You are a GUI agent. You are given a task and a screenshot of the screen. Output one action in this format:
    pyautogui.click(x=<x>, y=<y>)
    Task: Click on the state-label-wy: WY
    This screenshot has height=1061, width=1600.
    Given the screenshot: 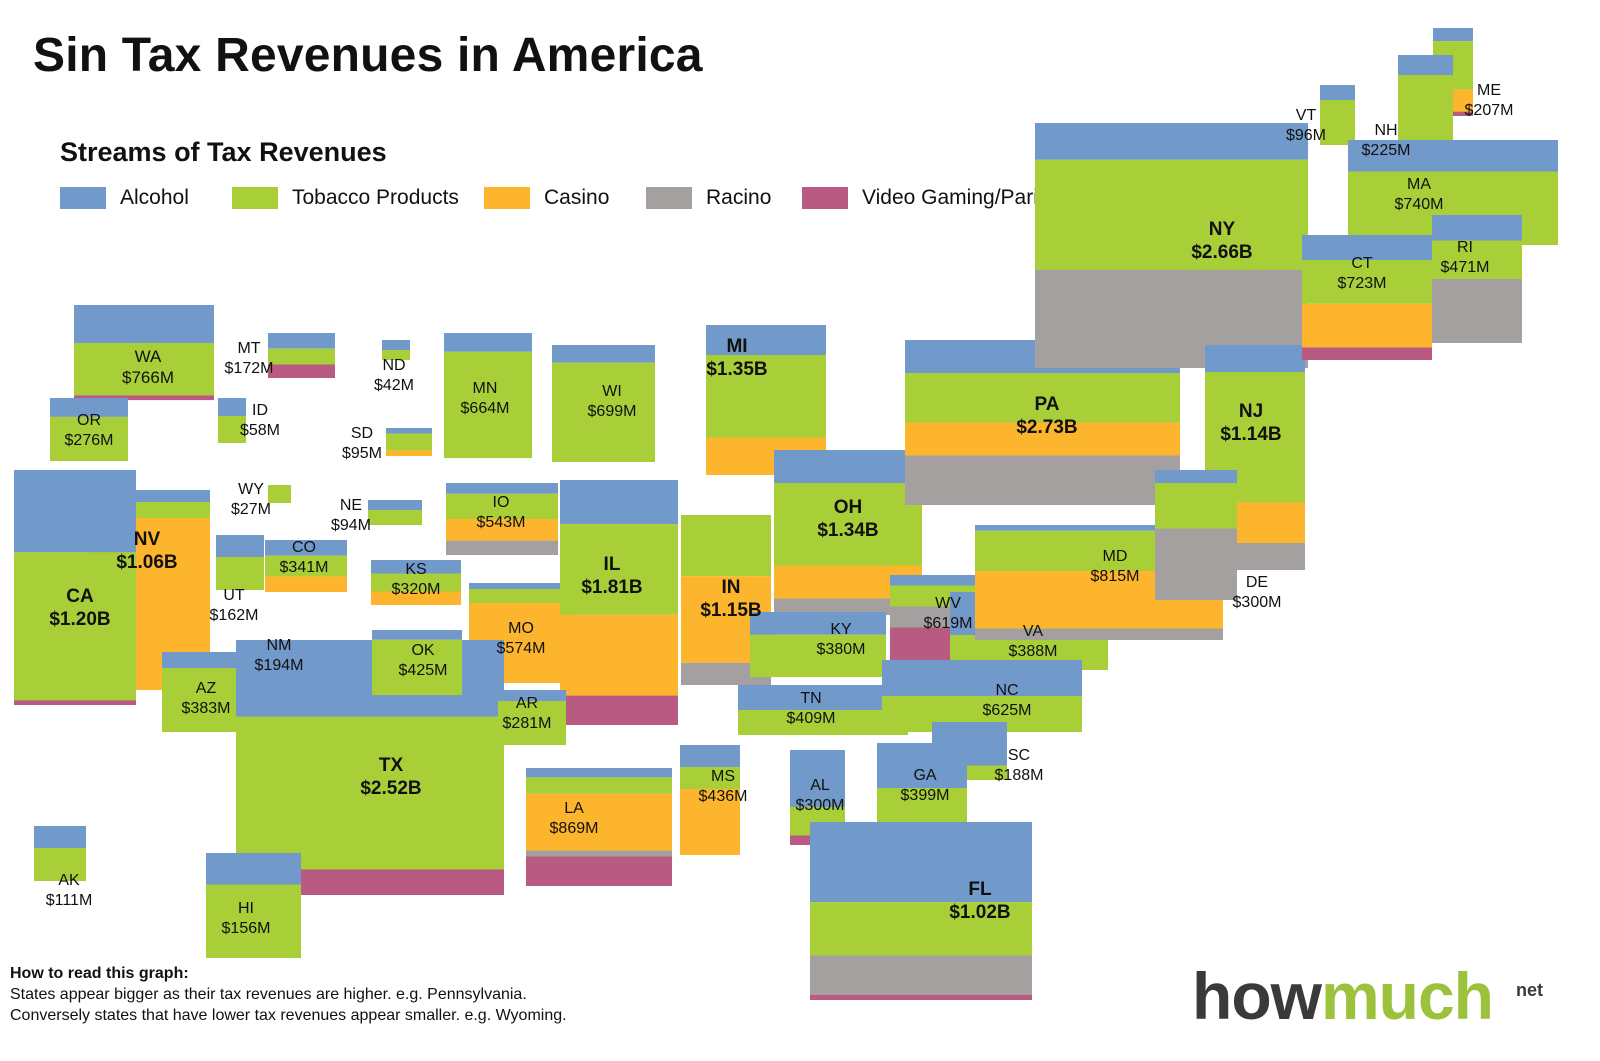 What is the action you would take?
    pyautogui.click(x=251, y=489)
    